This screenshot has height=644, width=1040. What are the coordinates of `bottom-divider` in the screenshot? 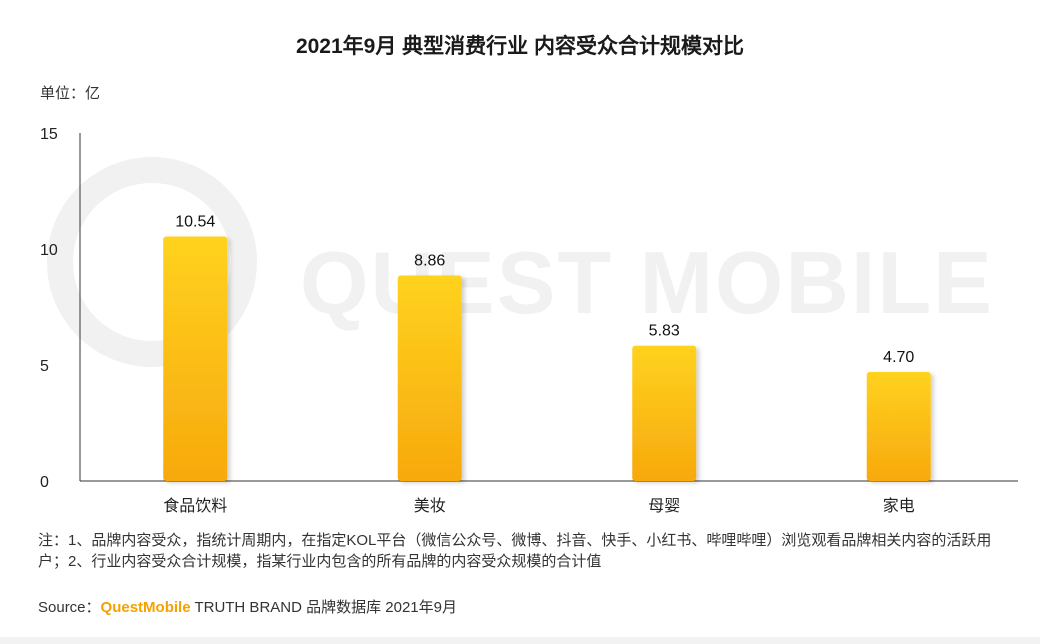 It's located at (520, 640).